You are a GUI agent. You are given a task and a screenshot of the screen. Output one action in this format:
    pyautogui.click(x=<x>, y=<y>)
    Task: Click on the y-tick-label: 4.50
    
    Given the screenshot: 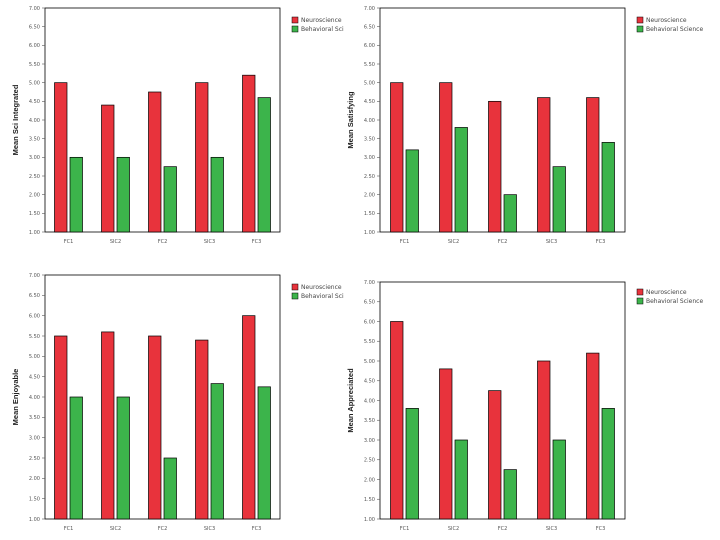 What is the action you would take?
    pyautogui.click(x=34, y=102)
    